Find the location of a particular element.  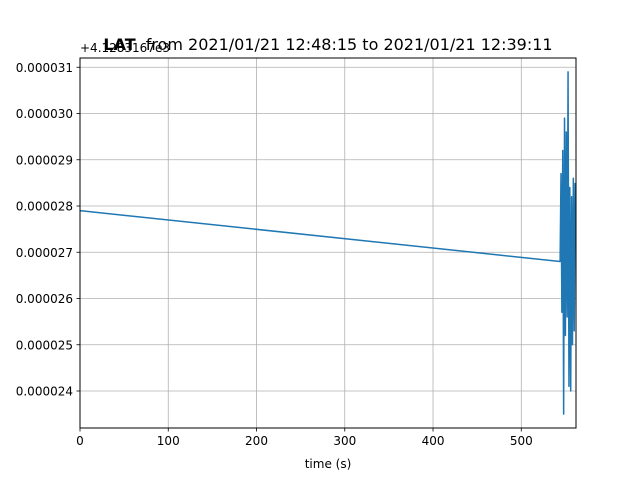

chart-title-bold: LAT is located at coordinates (119, 44).